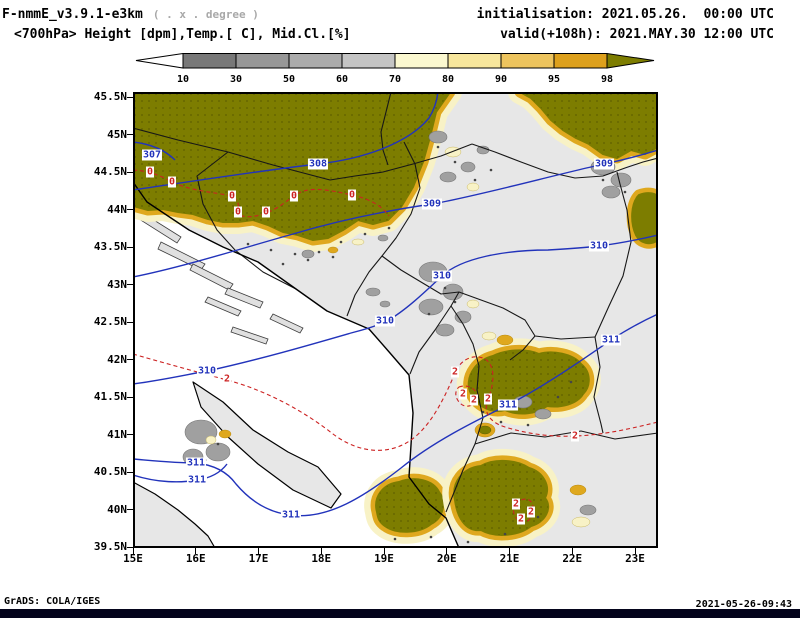 The height and width of the screenshot is (618, 800). What do you see at coordinates (572, 558) in the screenshot?
I see `x-axis-label: 22E` at bounding box center [572, 558].